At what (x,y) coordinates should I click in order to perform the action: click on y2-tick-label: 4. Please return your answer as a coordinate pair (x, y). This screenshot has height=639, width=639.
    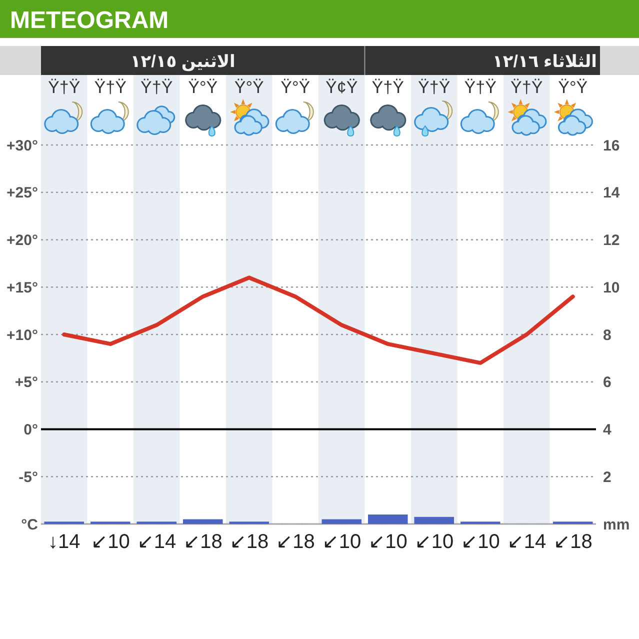
    Looking at the image, I should click on (607, 430).